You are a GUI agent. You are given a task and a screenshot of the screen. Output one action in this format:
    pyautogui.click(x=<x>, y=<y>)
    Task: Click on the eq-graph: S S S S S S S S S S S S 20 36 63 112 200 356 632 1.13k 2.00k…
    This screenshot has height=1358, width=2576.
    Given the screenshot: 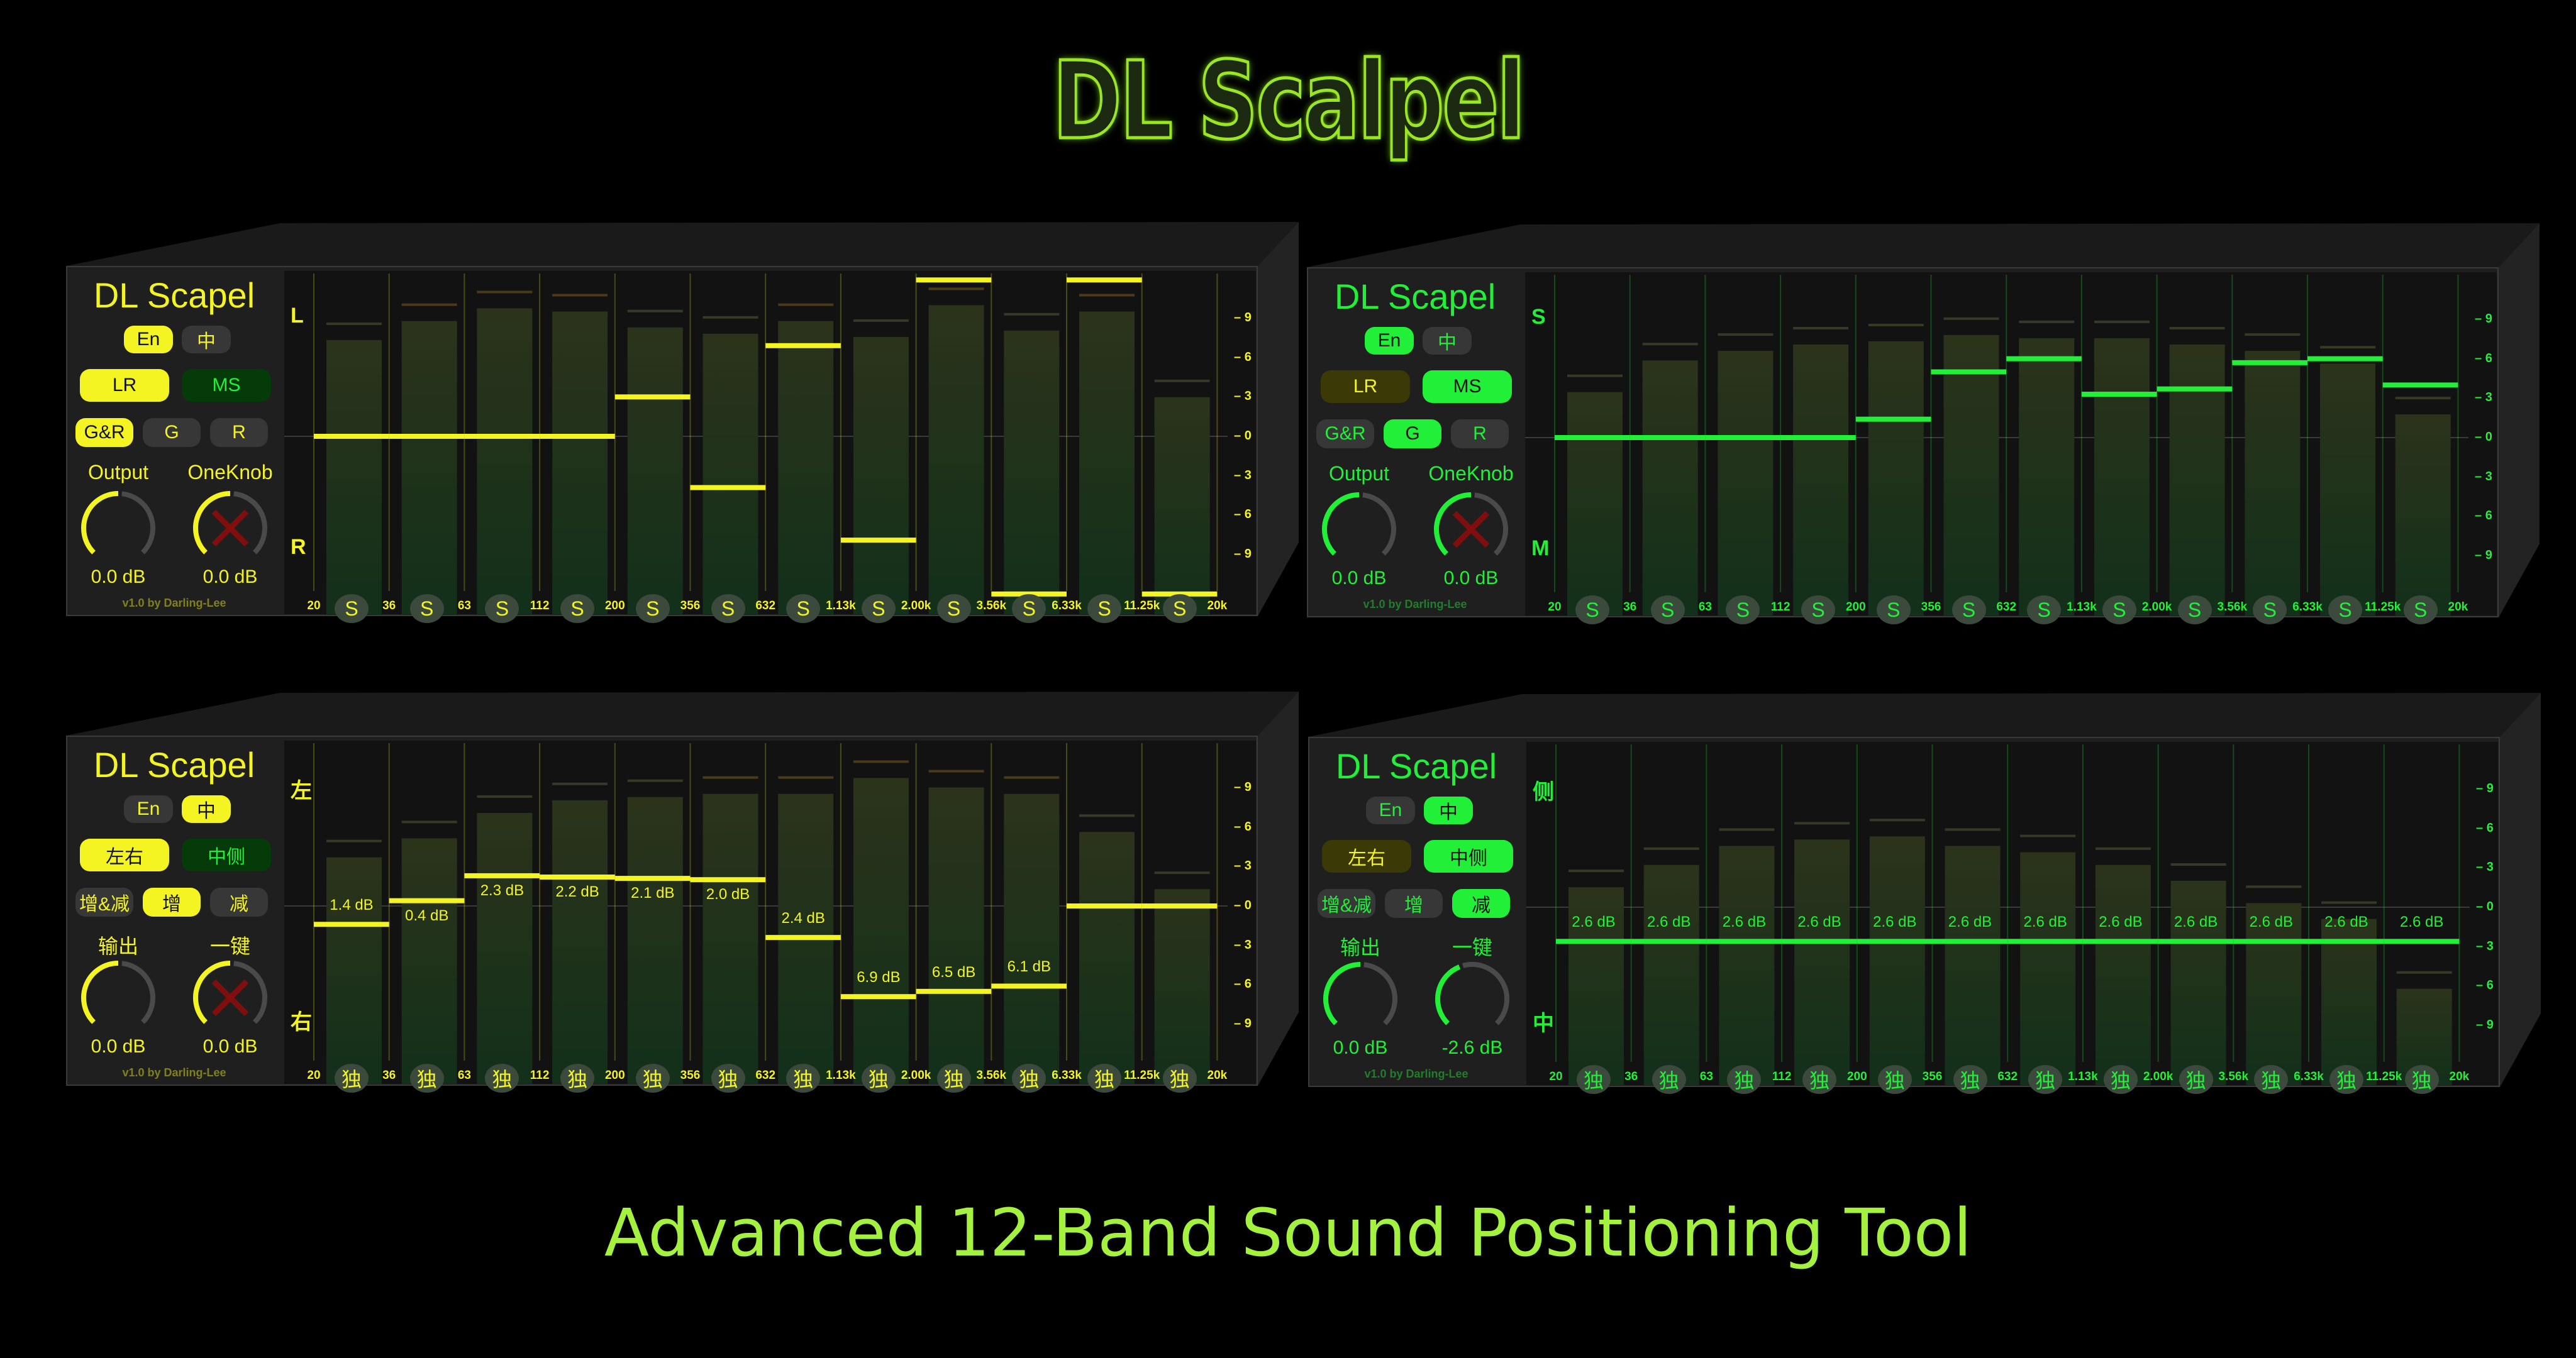 What is the action you would take?
    pyautogui.click(x=770, y=447)
    